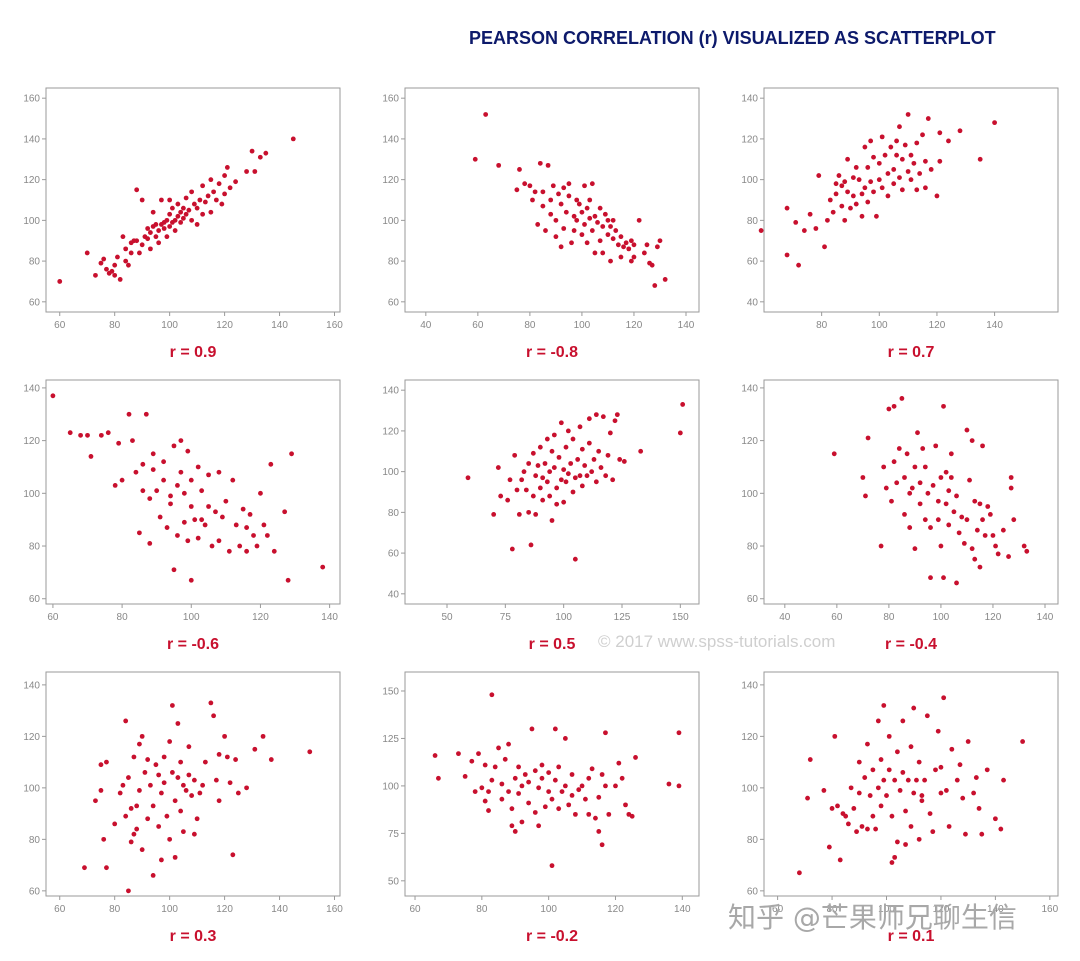  I want to click on y-tick-label: 80, so click(35, 840).